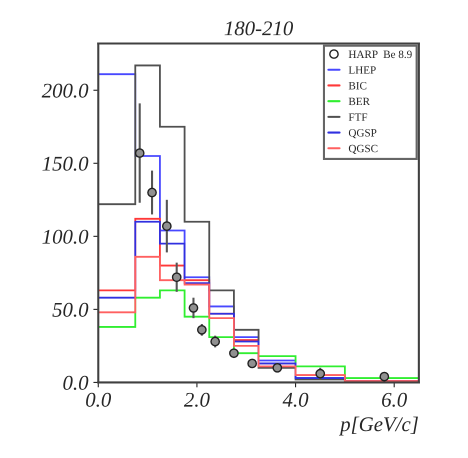 The image size is (468, 458). I want to click on y-tick-label: 50.0, so click(70, 309).